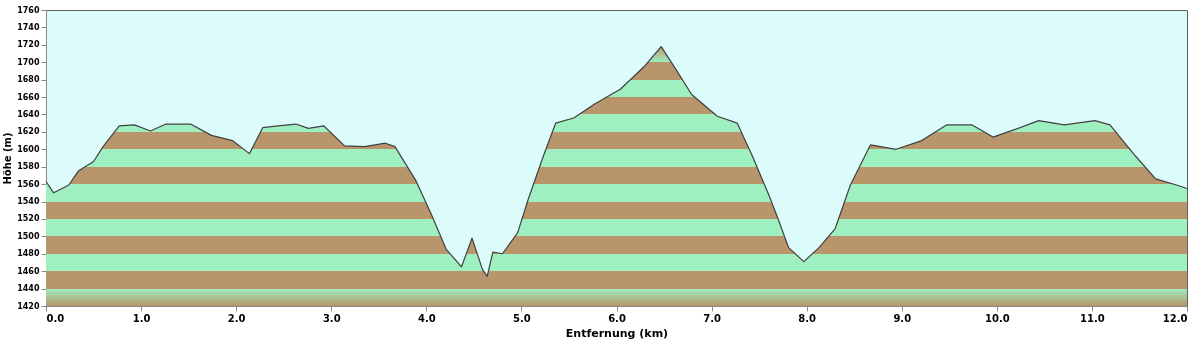 The height and width of the screenshot is (340, 1200). What do you see at coordinates (28, 306) in the screenshot?
I see `y-tick-label: 1420` at bounding box center [28, 306].